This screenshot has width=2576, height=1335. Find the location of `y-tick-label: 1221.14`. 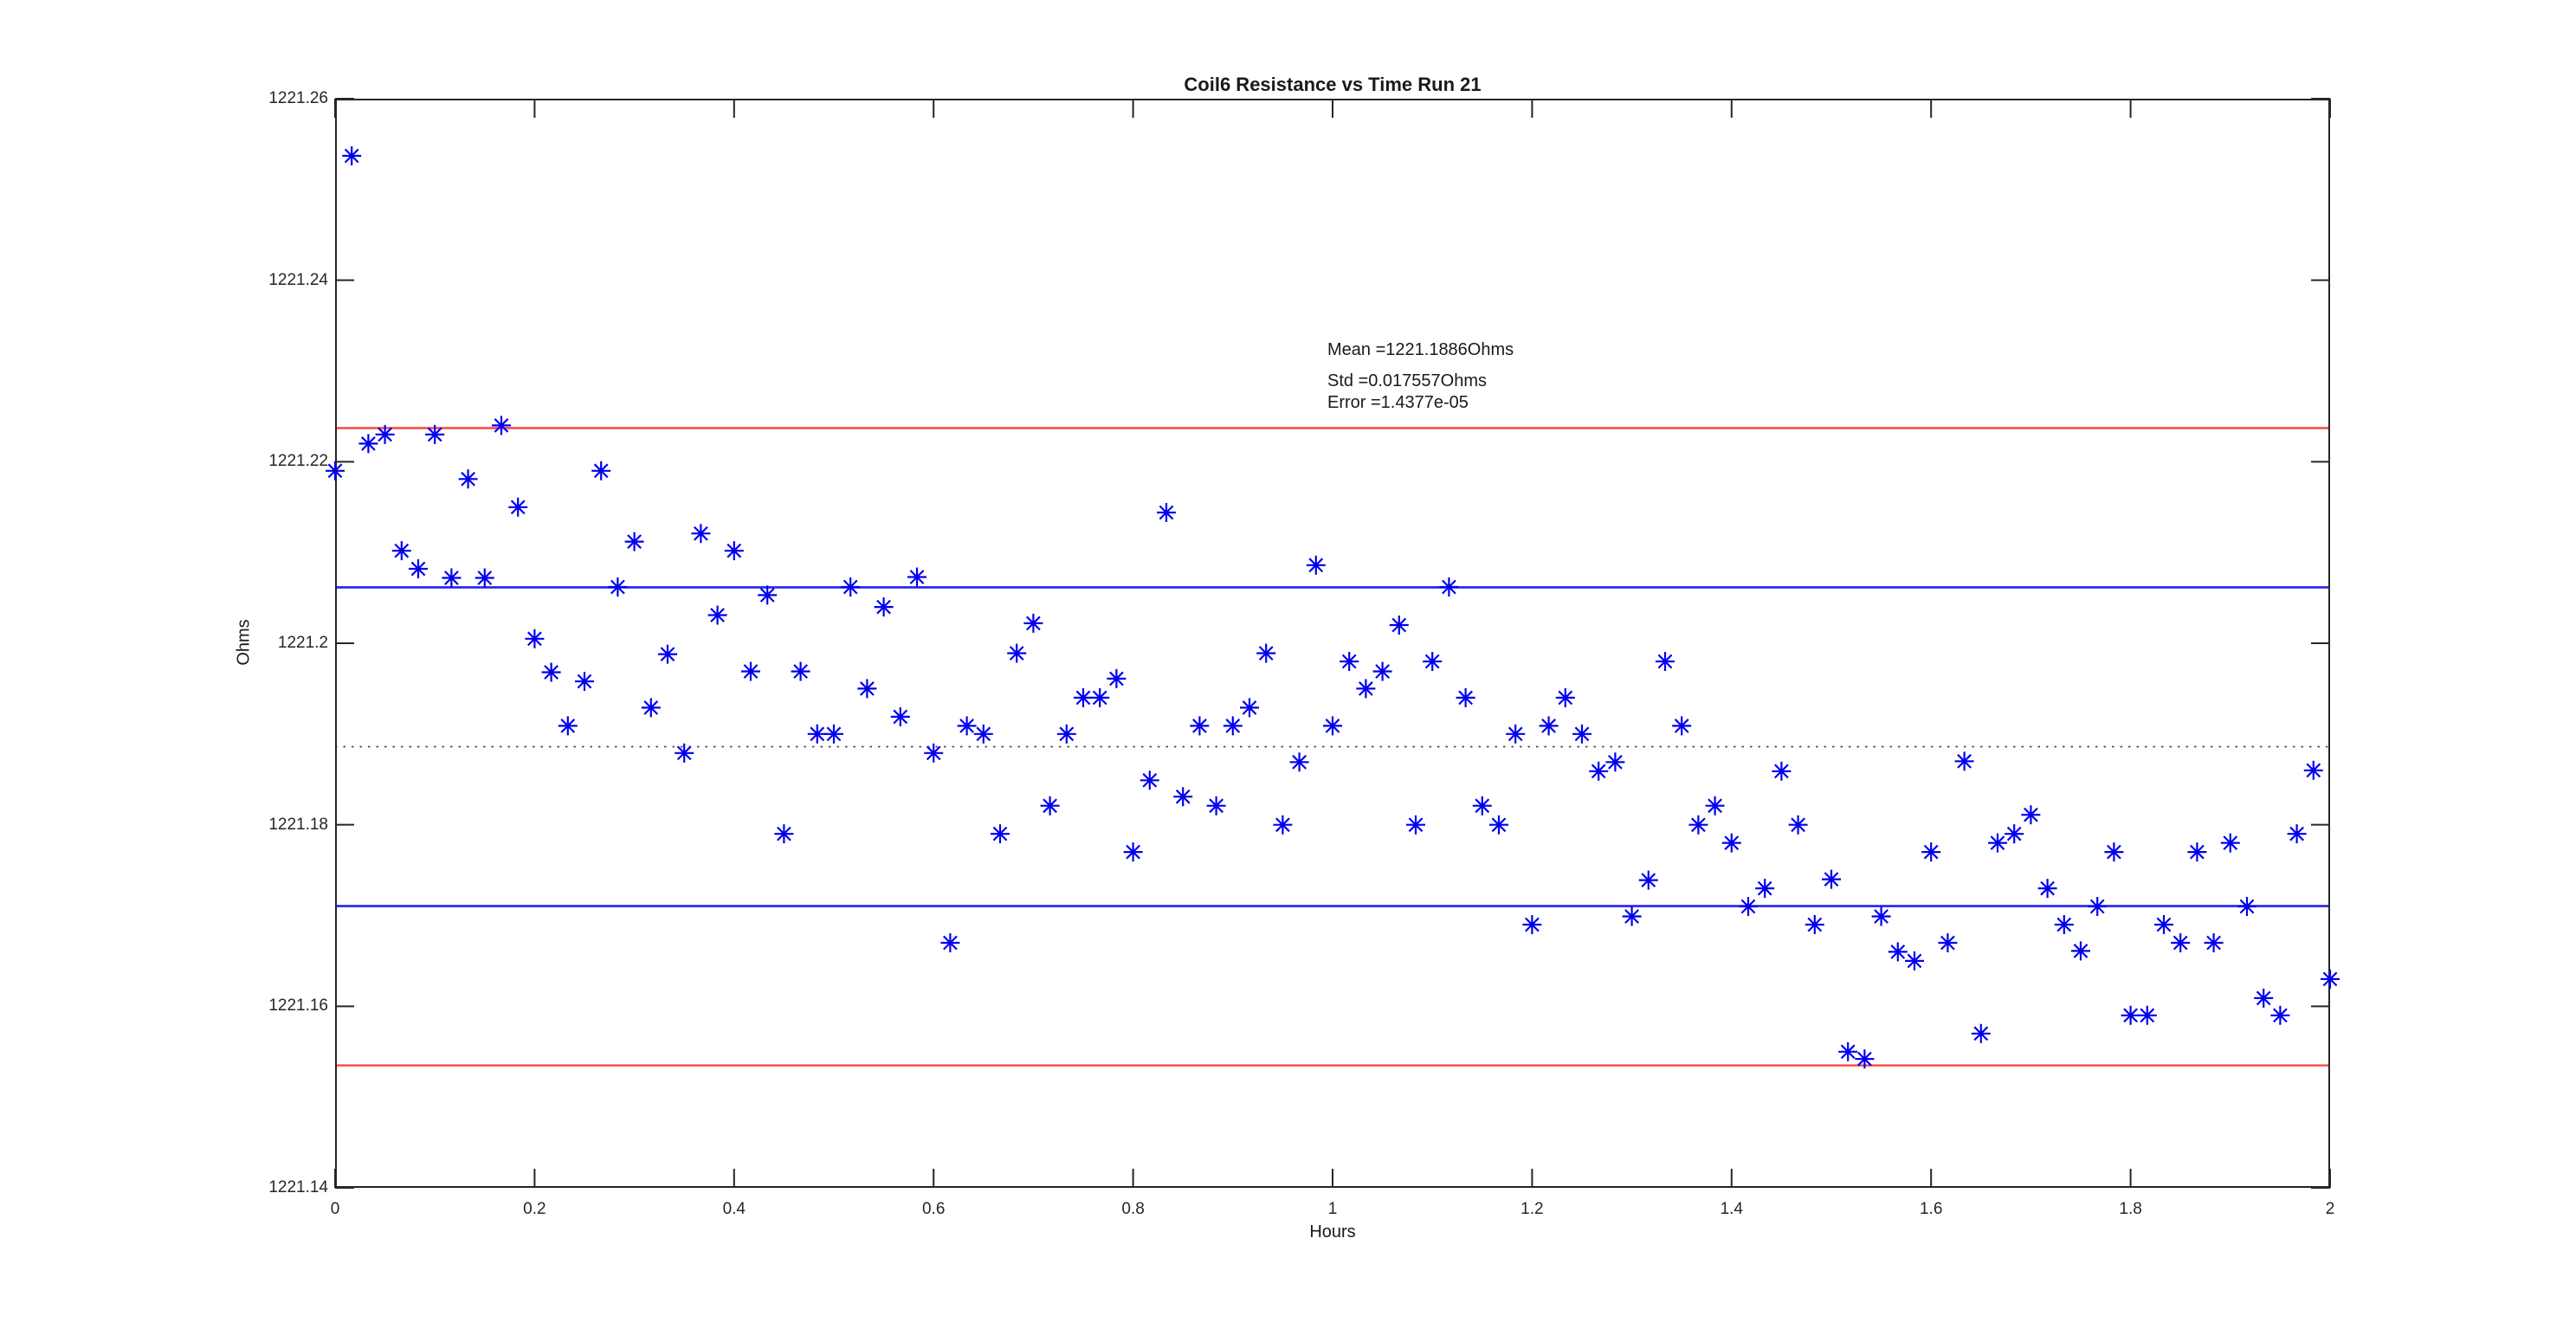

y-tick-label: 1221.14 is located at coordinates (298, 1187).